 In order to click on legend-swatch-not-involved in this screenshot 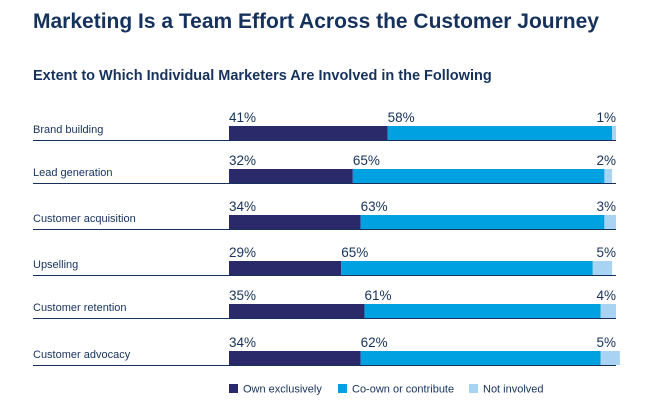, I will do `click(473, 388)`.